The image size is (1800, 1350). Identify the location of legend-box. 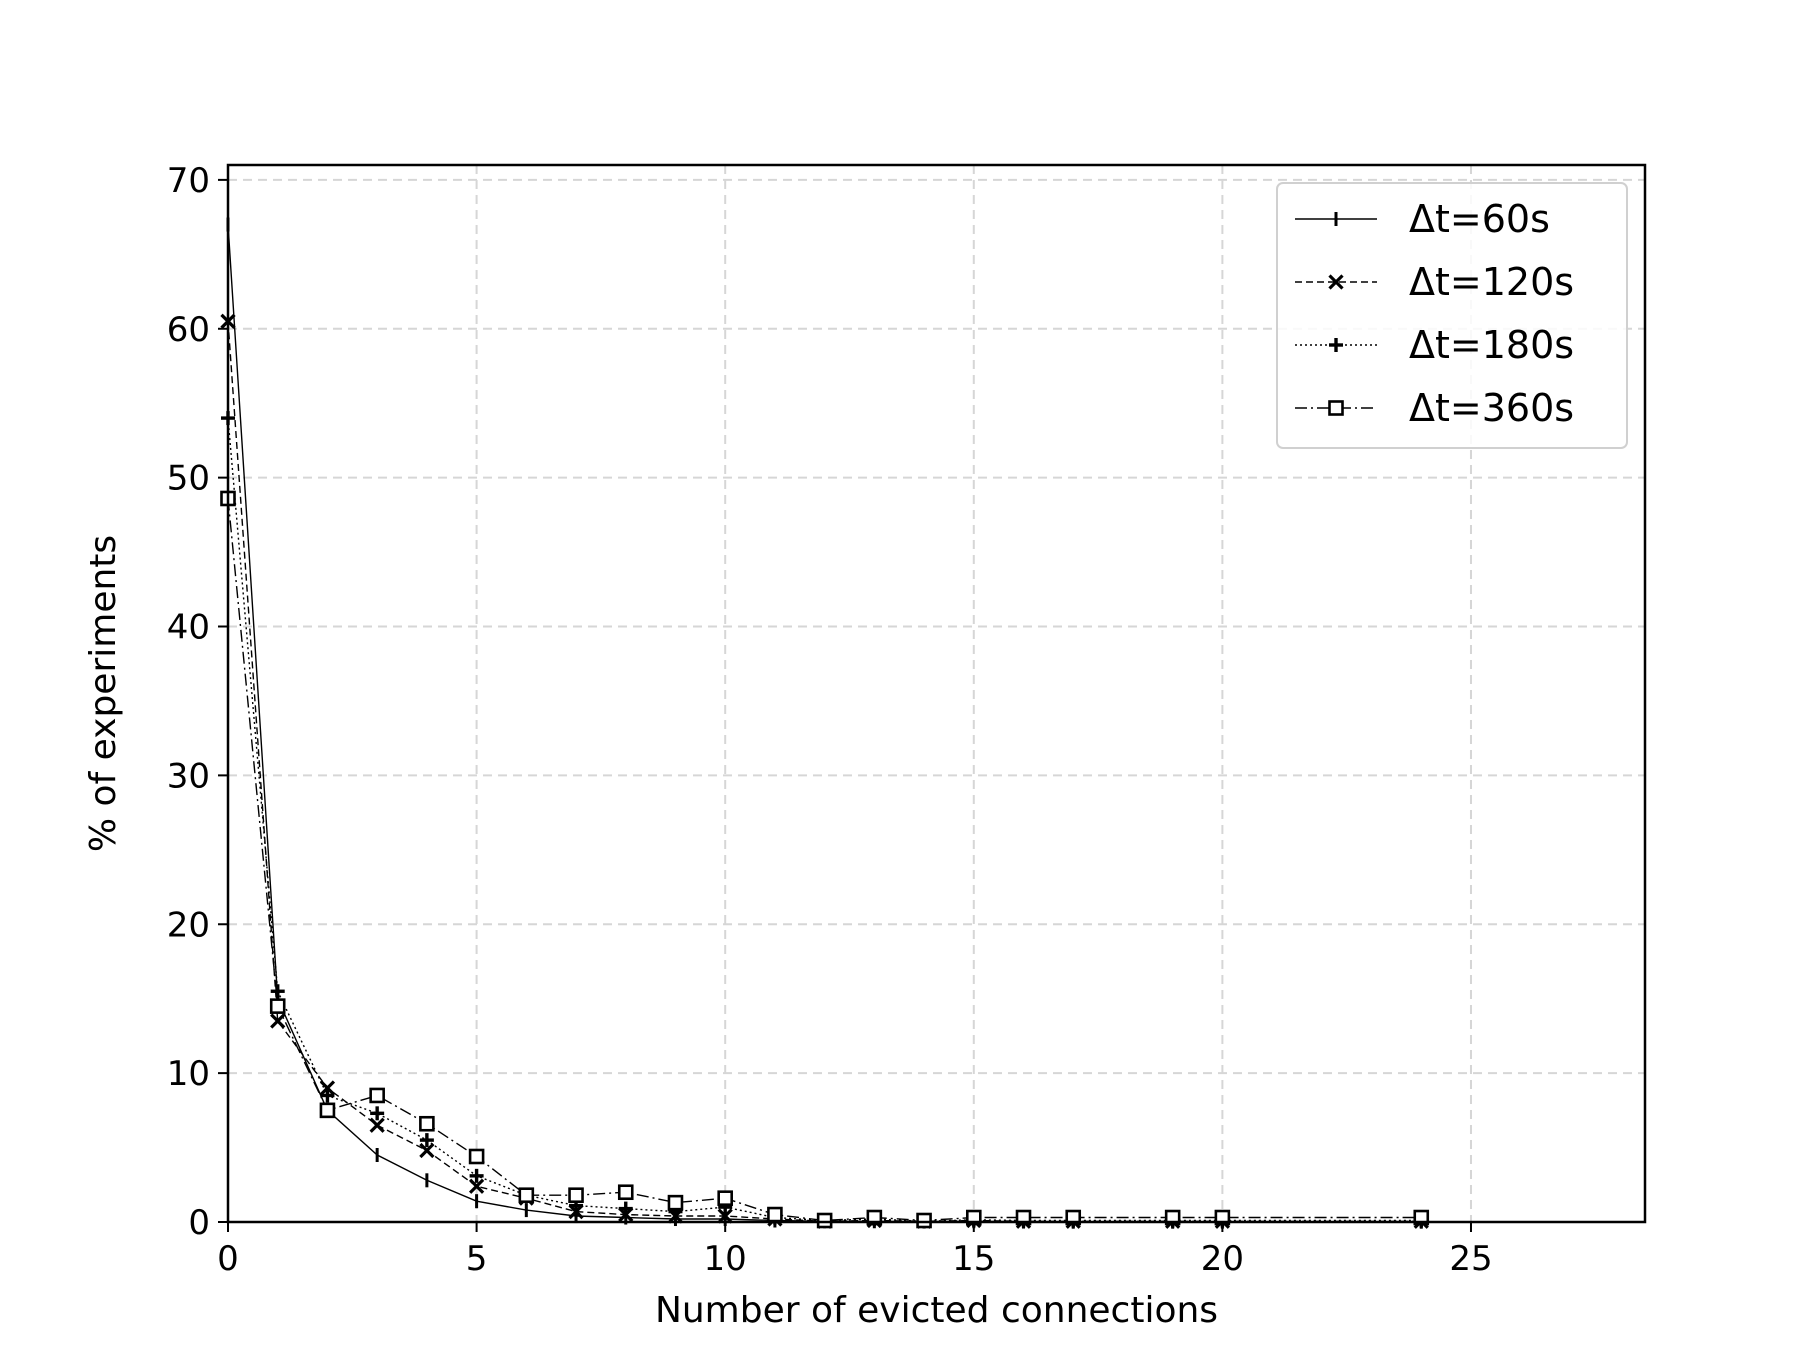
(1452, 315).